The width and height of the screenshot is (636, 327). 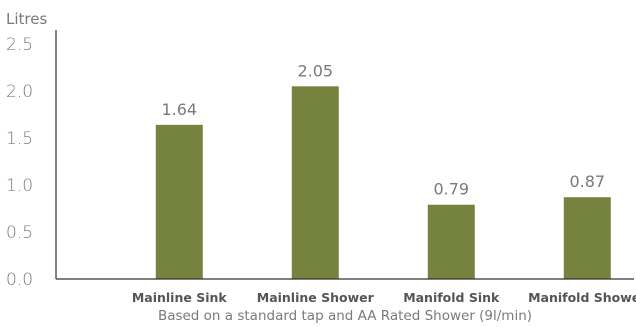 I want to click on y-tick-label: 0.0, so click(x=19, y=280).